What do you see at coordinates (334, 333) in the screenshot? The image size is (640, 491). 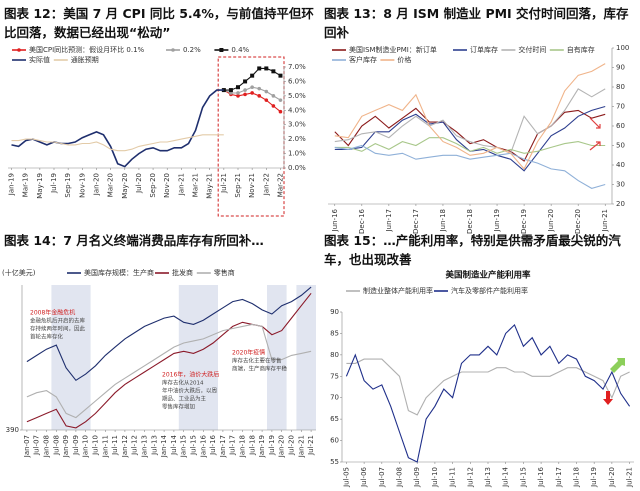 I see `y-tick-label: 85` at bounding box center [334, 333].